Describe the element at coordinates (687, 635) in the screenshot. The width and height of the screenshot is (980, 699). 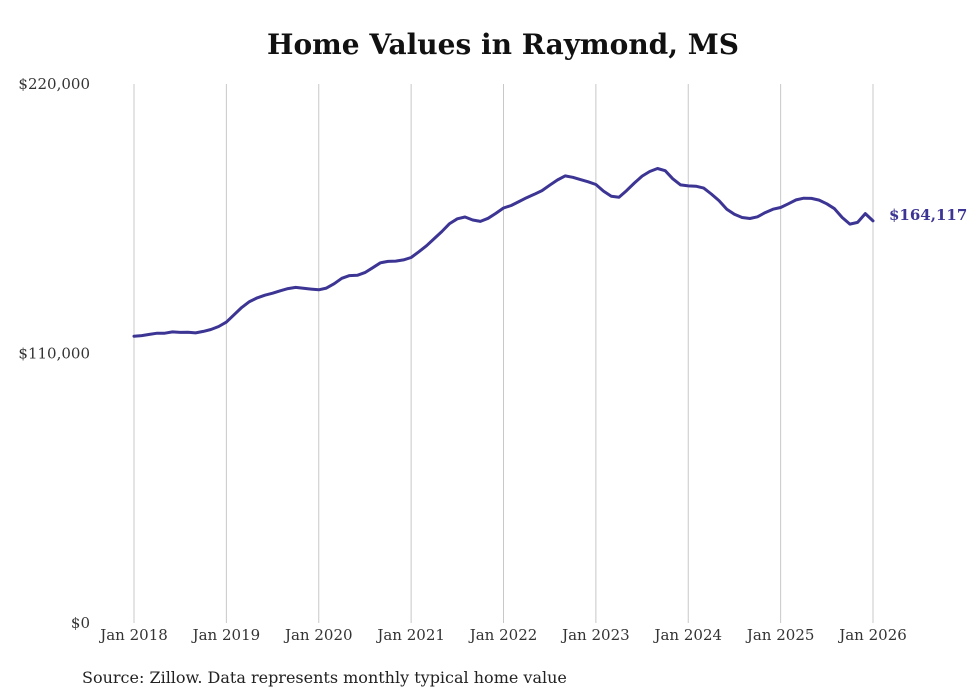
I see `x-tick-label: Jan 2024` at that location.